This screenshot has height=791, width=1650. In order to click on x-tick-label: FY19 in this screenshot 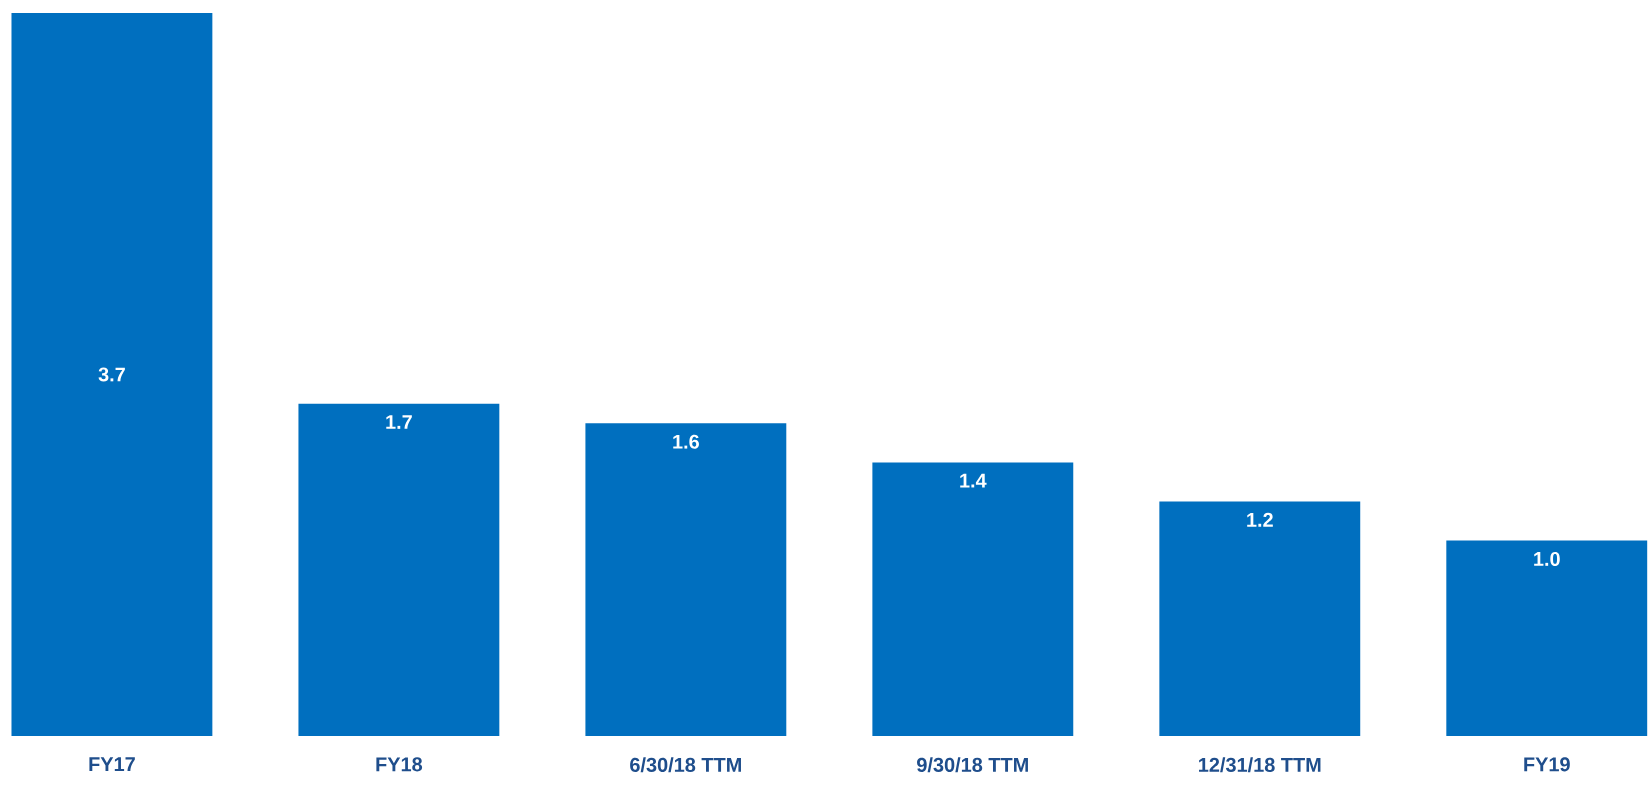, I will do `click(1547, 764)`.